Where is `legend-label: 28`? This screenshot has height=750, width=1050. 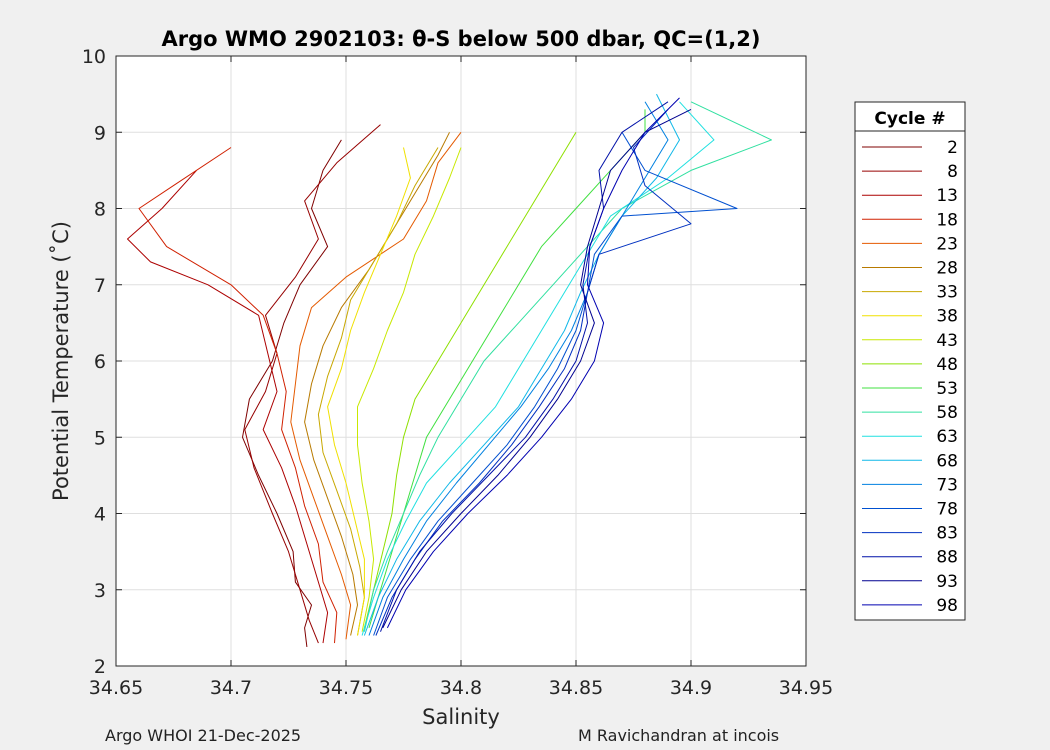 legend-label: 28 is located at coordinates (947, 269).